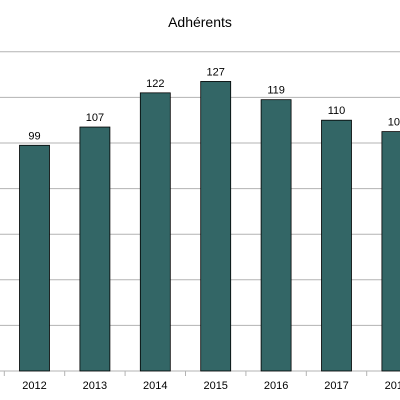 Image resolution: width=400 pixels, height=400 pixels. Describe the element at coordinates (95, 118) in the screenshot. I see `data-label-2013: 107` at that location.